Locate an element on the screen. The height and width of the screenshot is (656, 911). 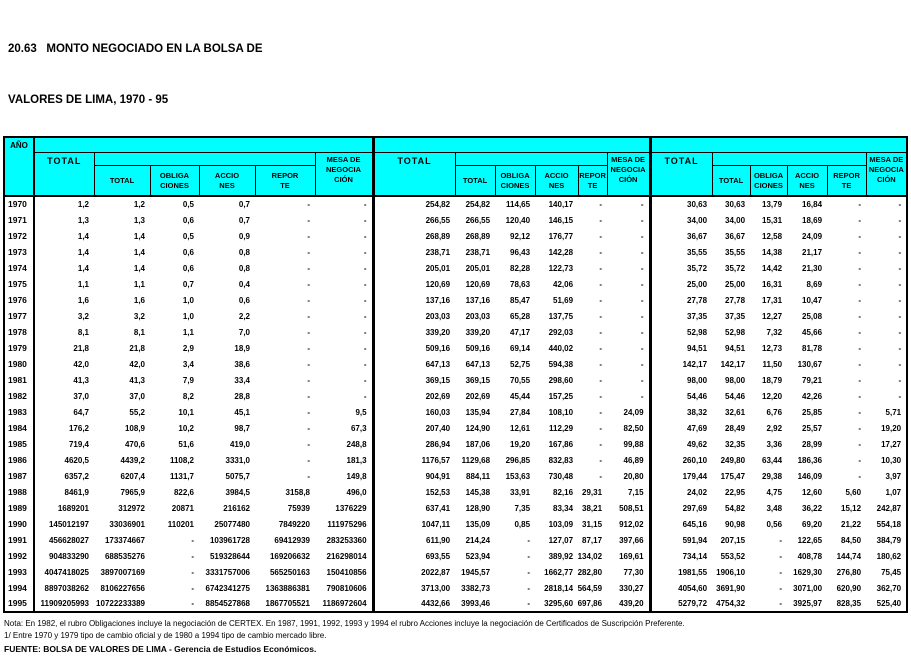
value-cell: 8,69 is located at coordinates (814, 284).